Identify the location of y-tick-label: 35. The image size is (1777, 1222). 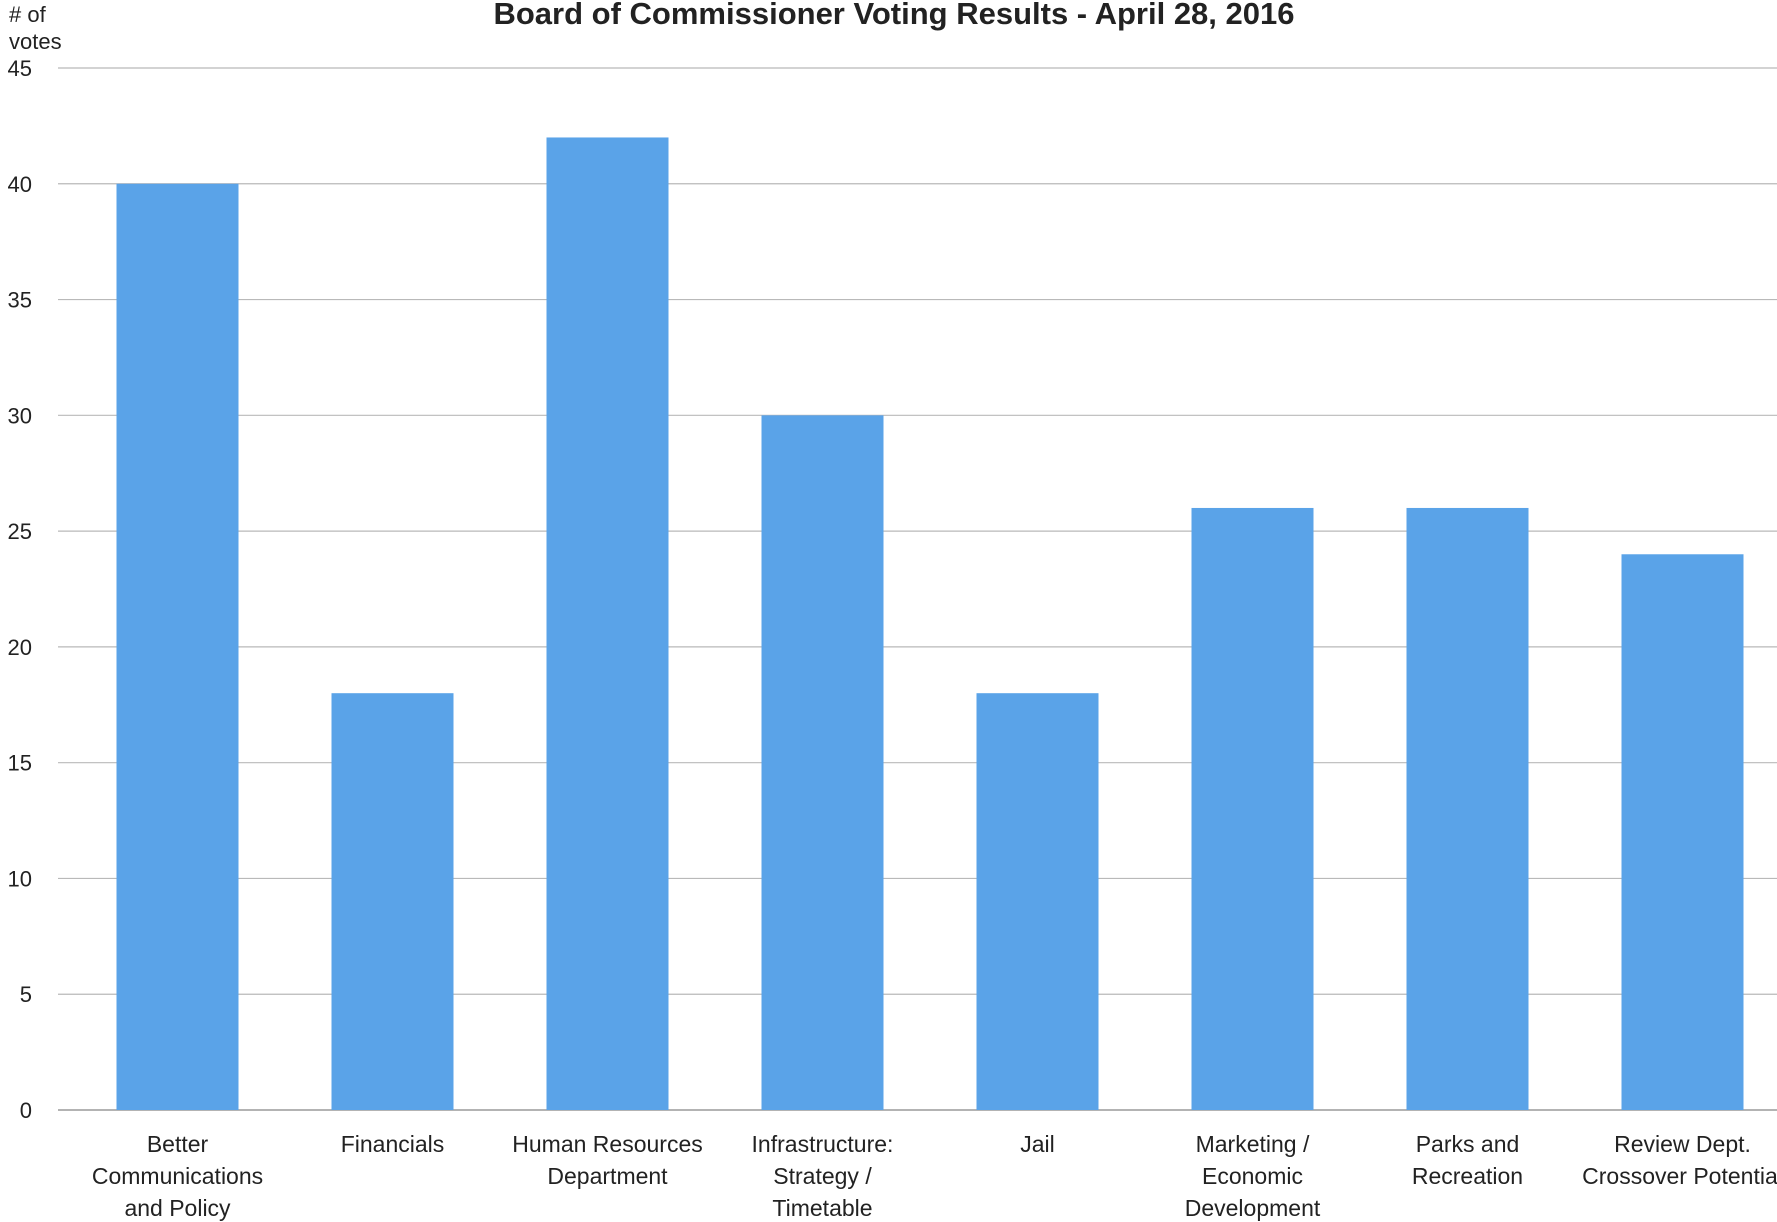
(20, 300).